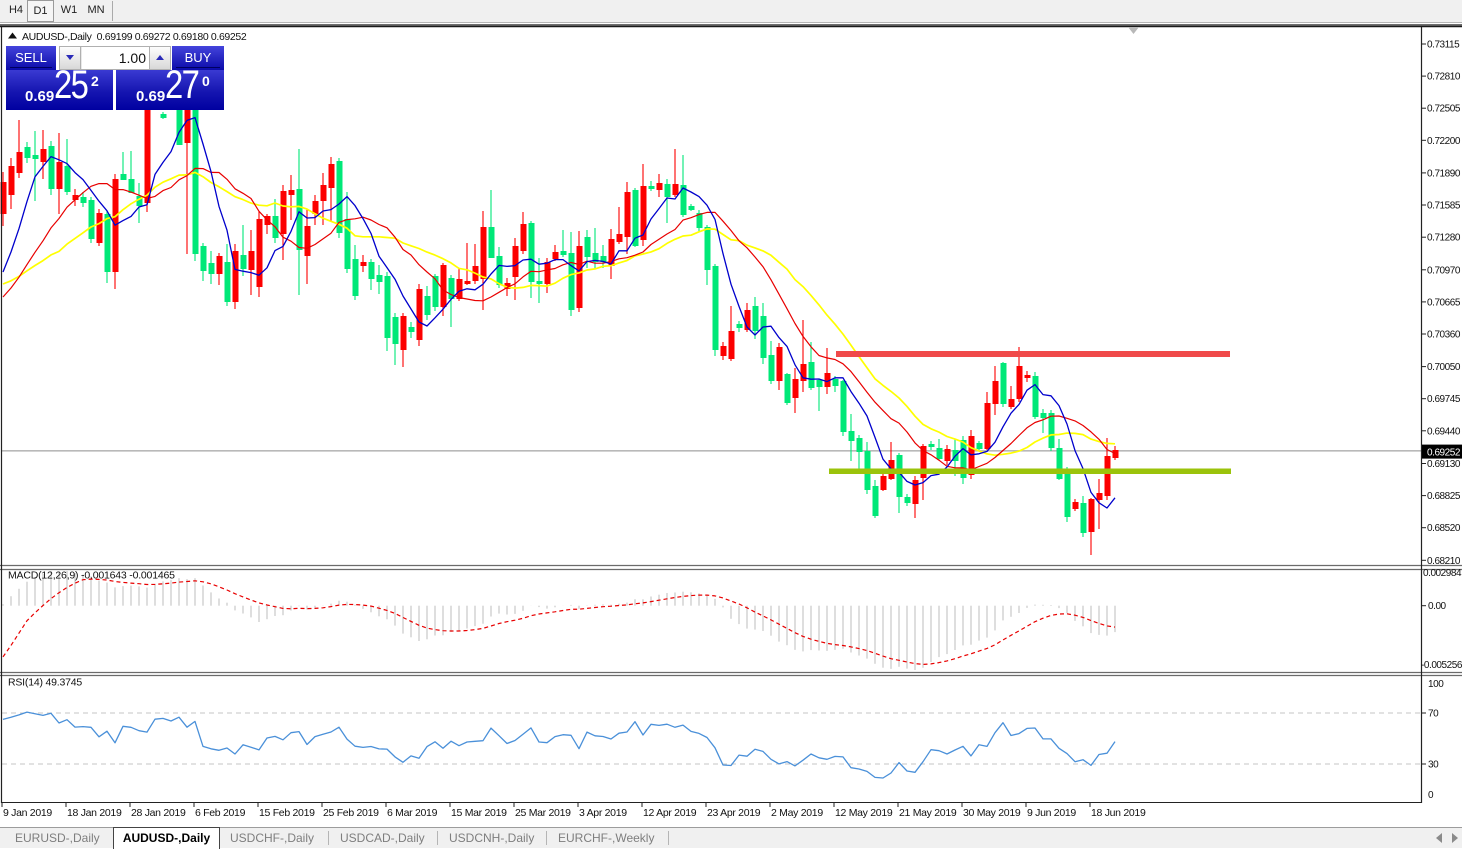 Image resolution: width=1462 pixels, height=849 pixels. What do you see at coordinates (1436, 684) in the screenshot?
I see `svg-text: 100` at bounding box center [1436, 684].